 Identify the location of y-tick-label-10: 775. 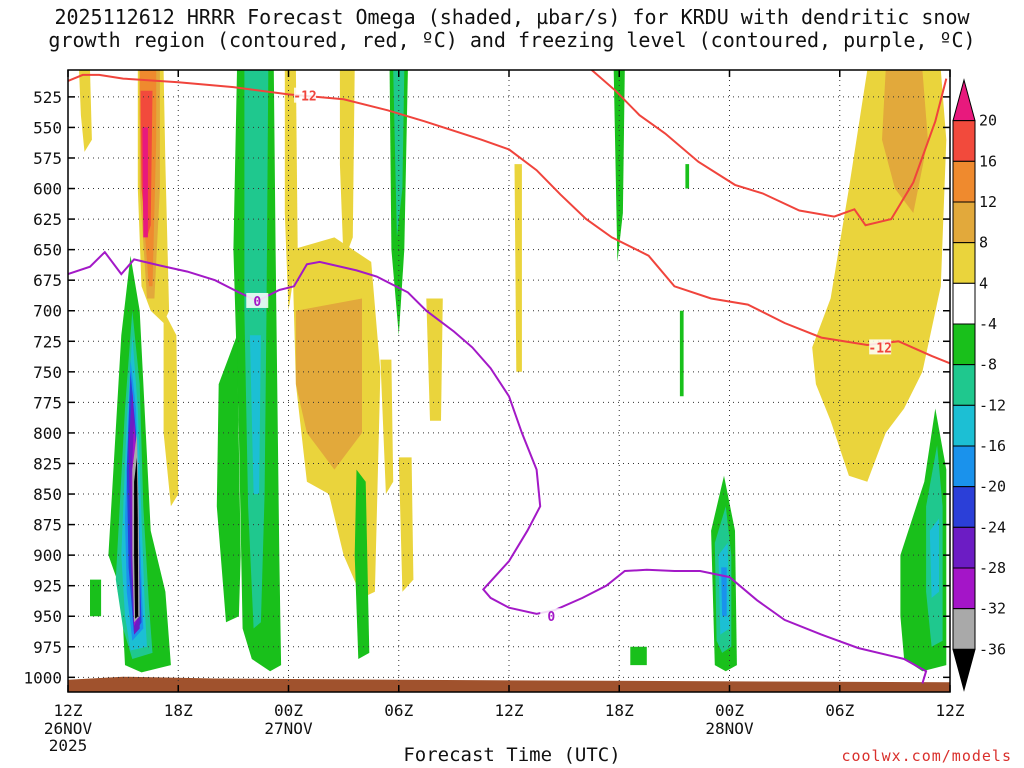
(47, 402).